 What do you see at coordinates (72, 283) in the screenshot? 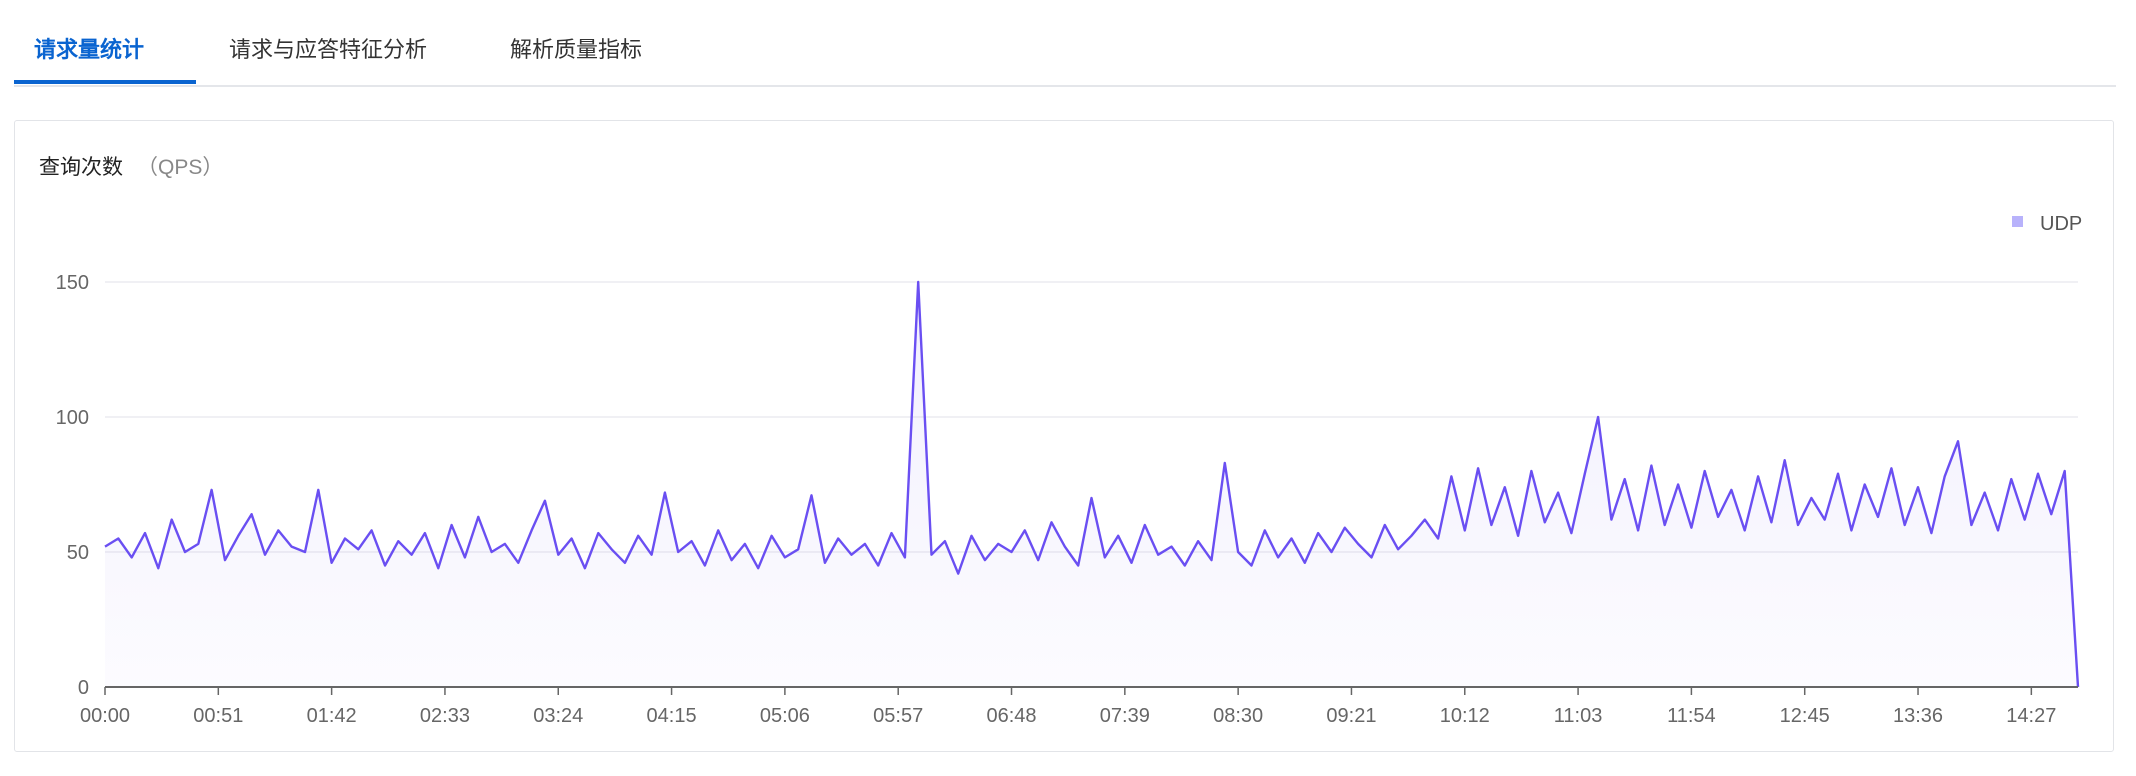
I see `y-tick-label: 150` at bounding box center [72, 283].